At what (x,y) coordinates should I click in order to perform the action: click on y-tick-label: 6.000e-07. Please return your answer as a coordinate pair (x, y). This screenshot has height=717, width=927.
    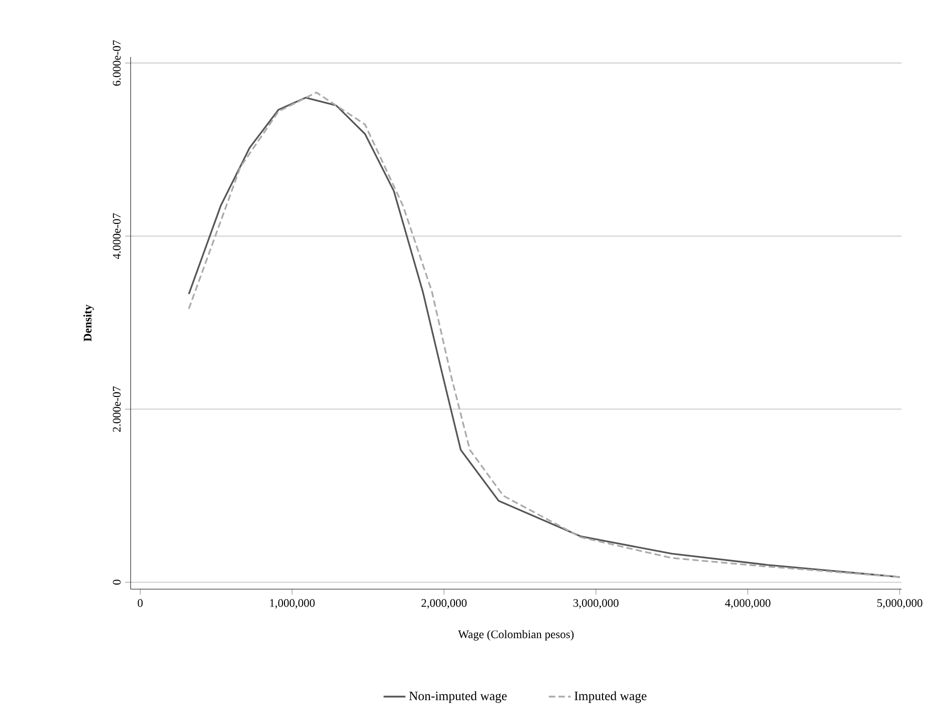
    Looking at the image, I should click on (116, 63).